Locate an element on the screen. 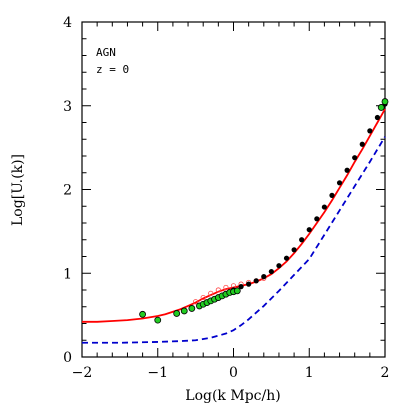 The height and width of the screenshot is (407, 407). x-tick-label: −1 is located at coordinates (157, 373).